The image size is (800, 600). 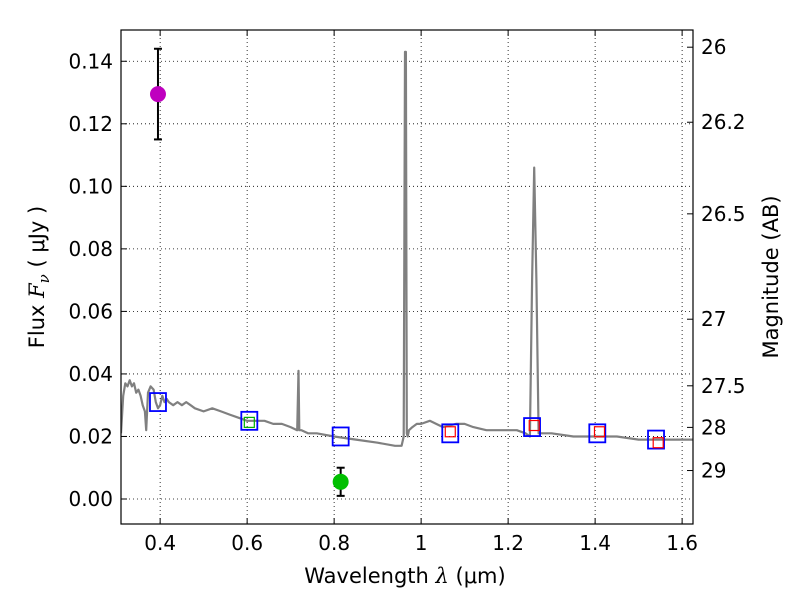 What do you see at coordinates (713, 471) in the screenshot?
I see `y2-tick-label: 29` at bounding box center [713, 471].